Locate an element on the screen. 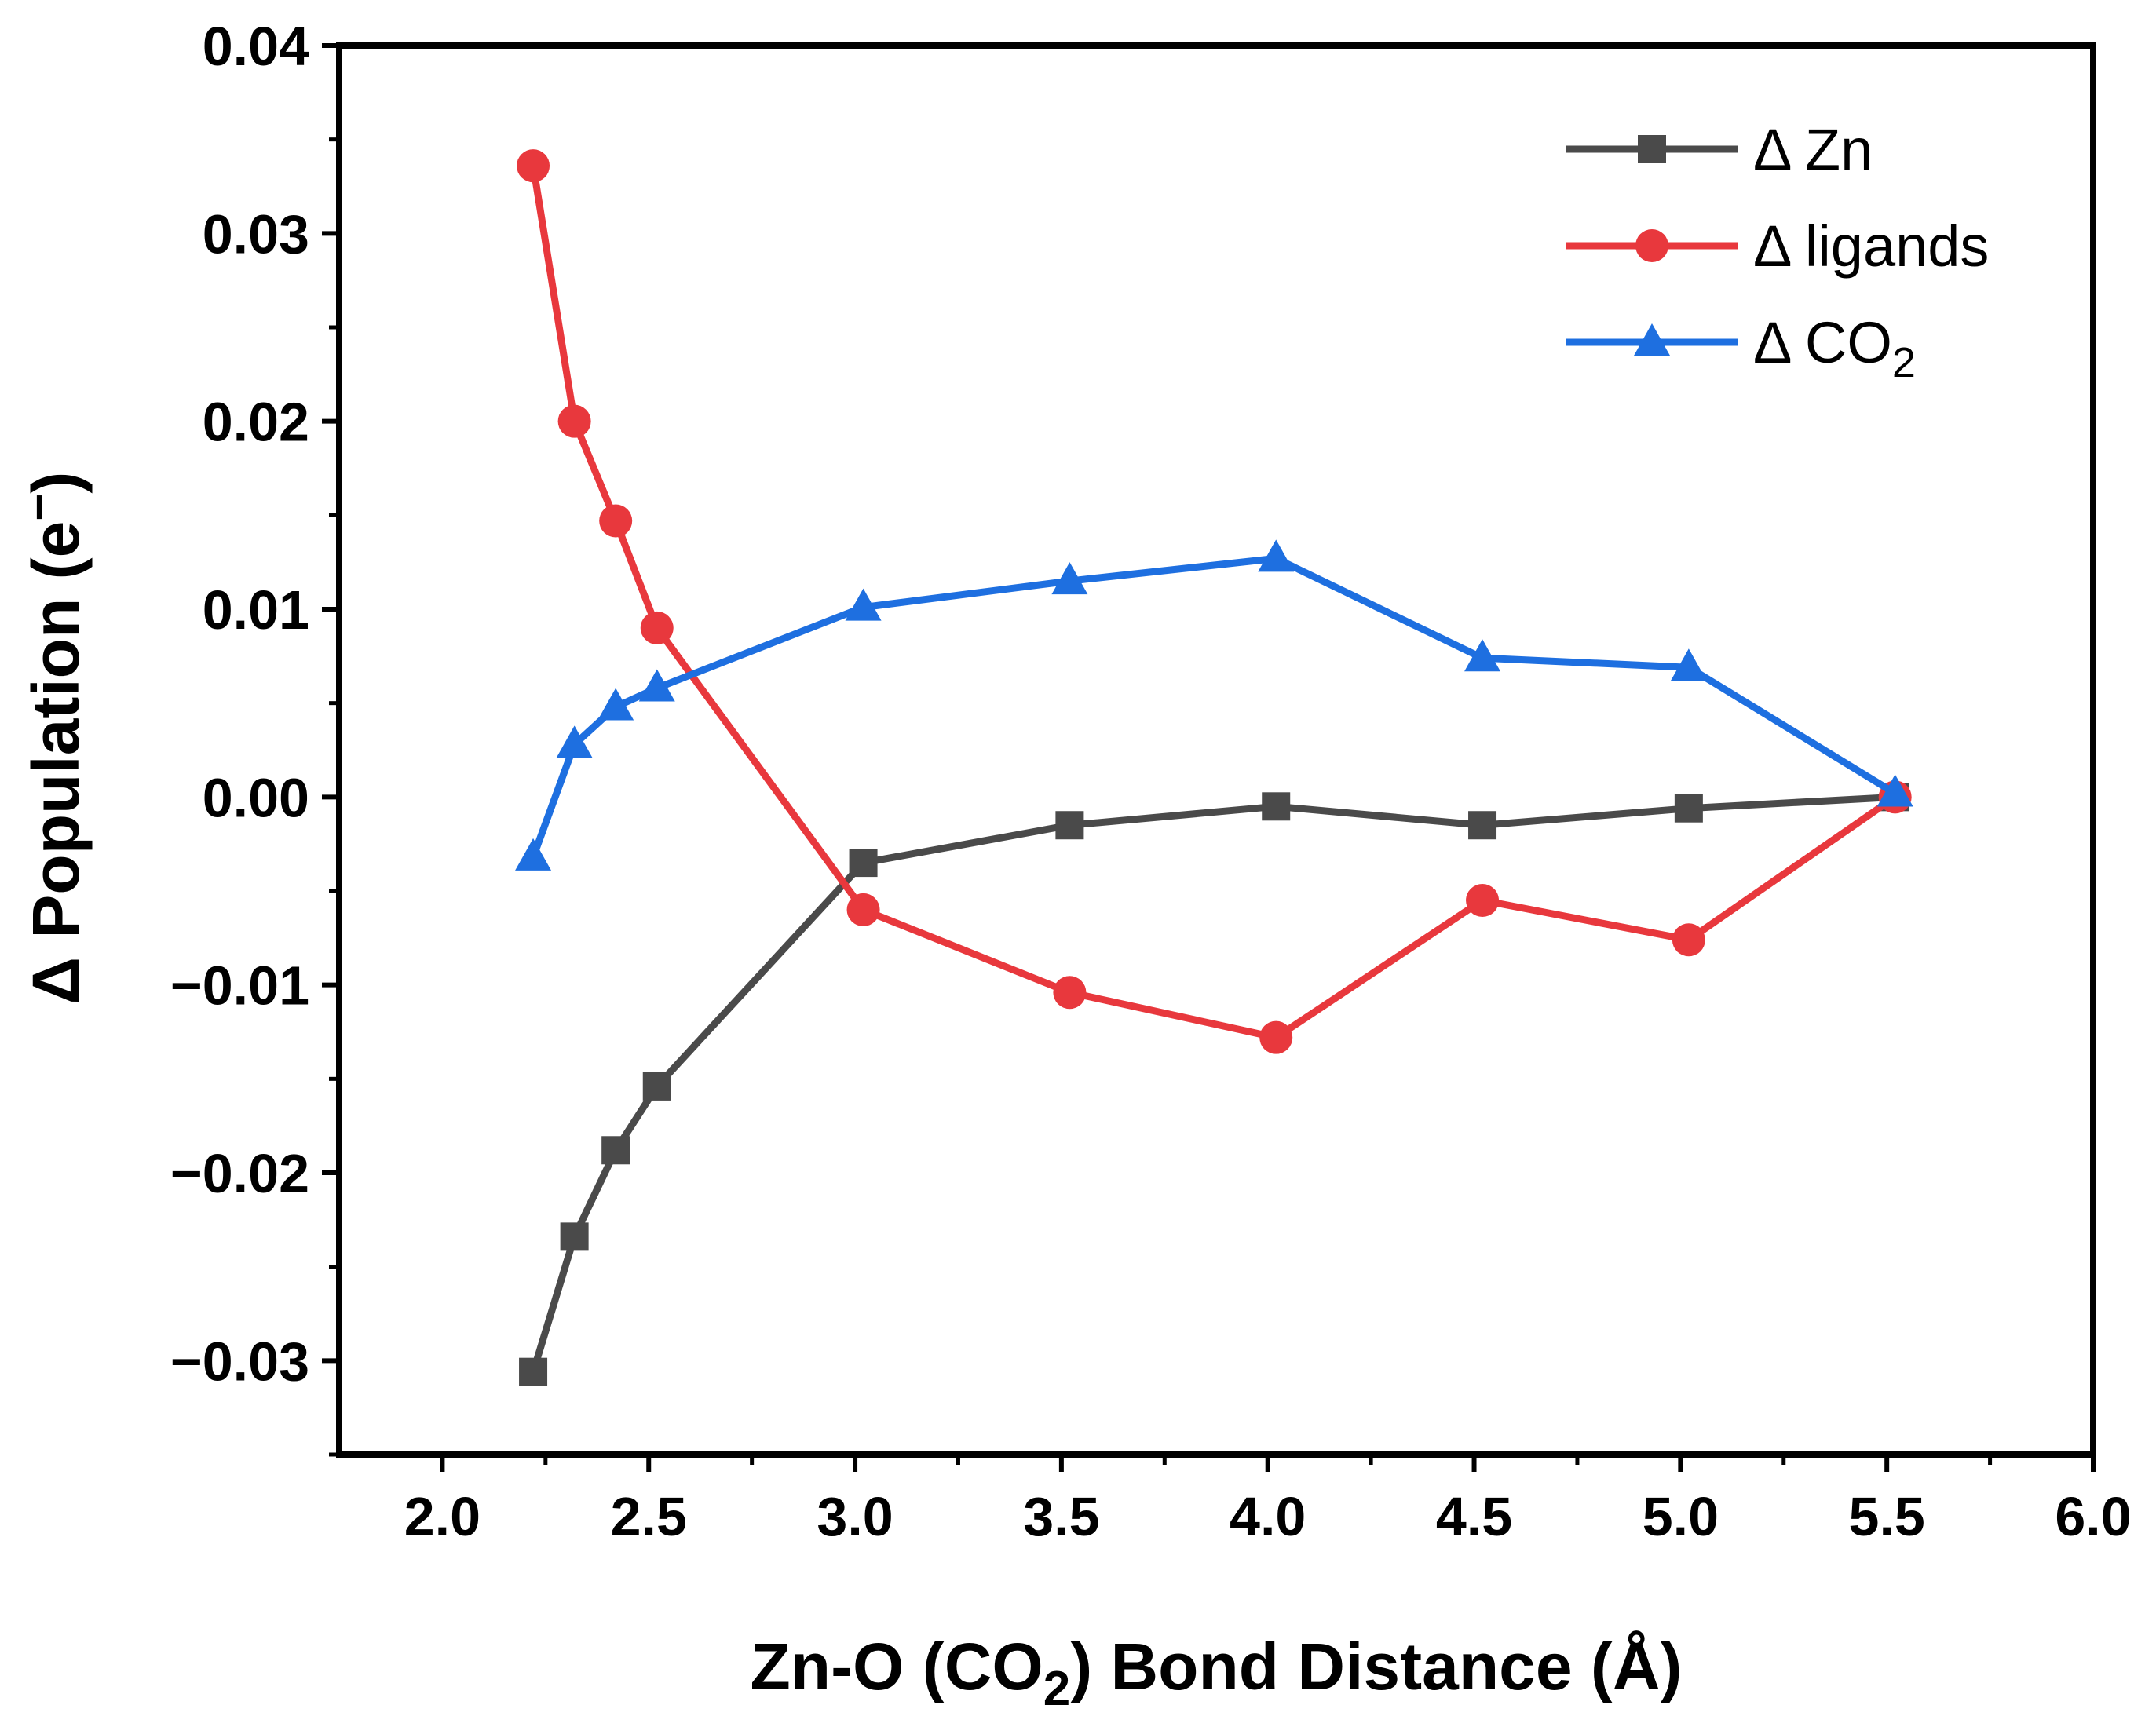 The height and width of the screenshot is (1716, 2156). series-triangle is located at coordinates (1214, 705).